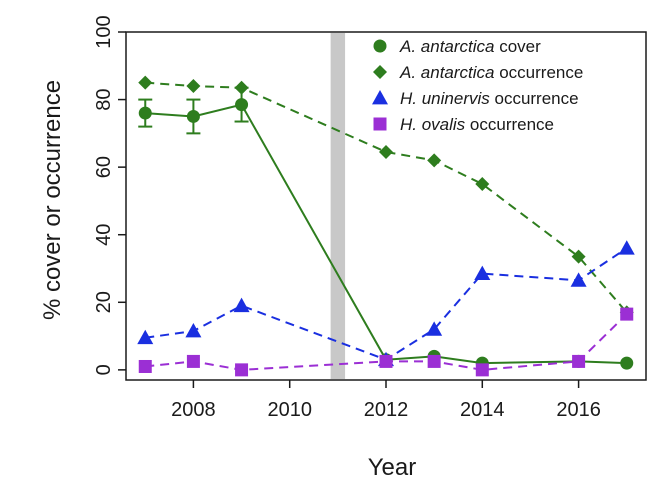 The image size is (669, 483). I want to click on legend-label-3: H. uninervis occurrence, so click(489, 98).